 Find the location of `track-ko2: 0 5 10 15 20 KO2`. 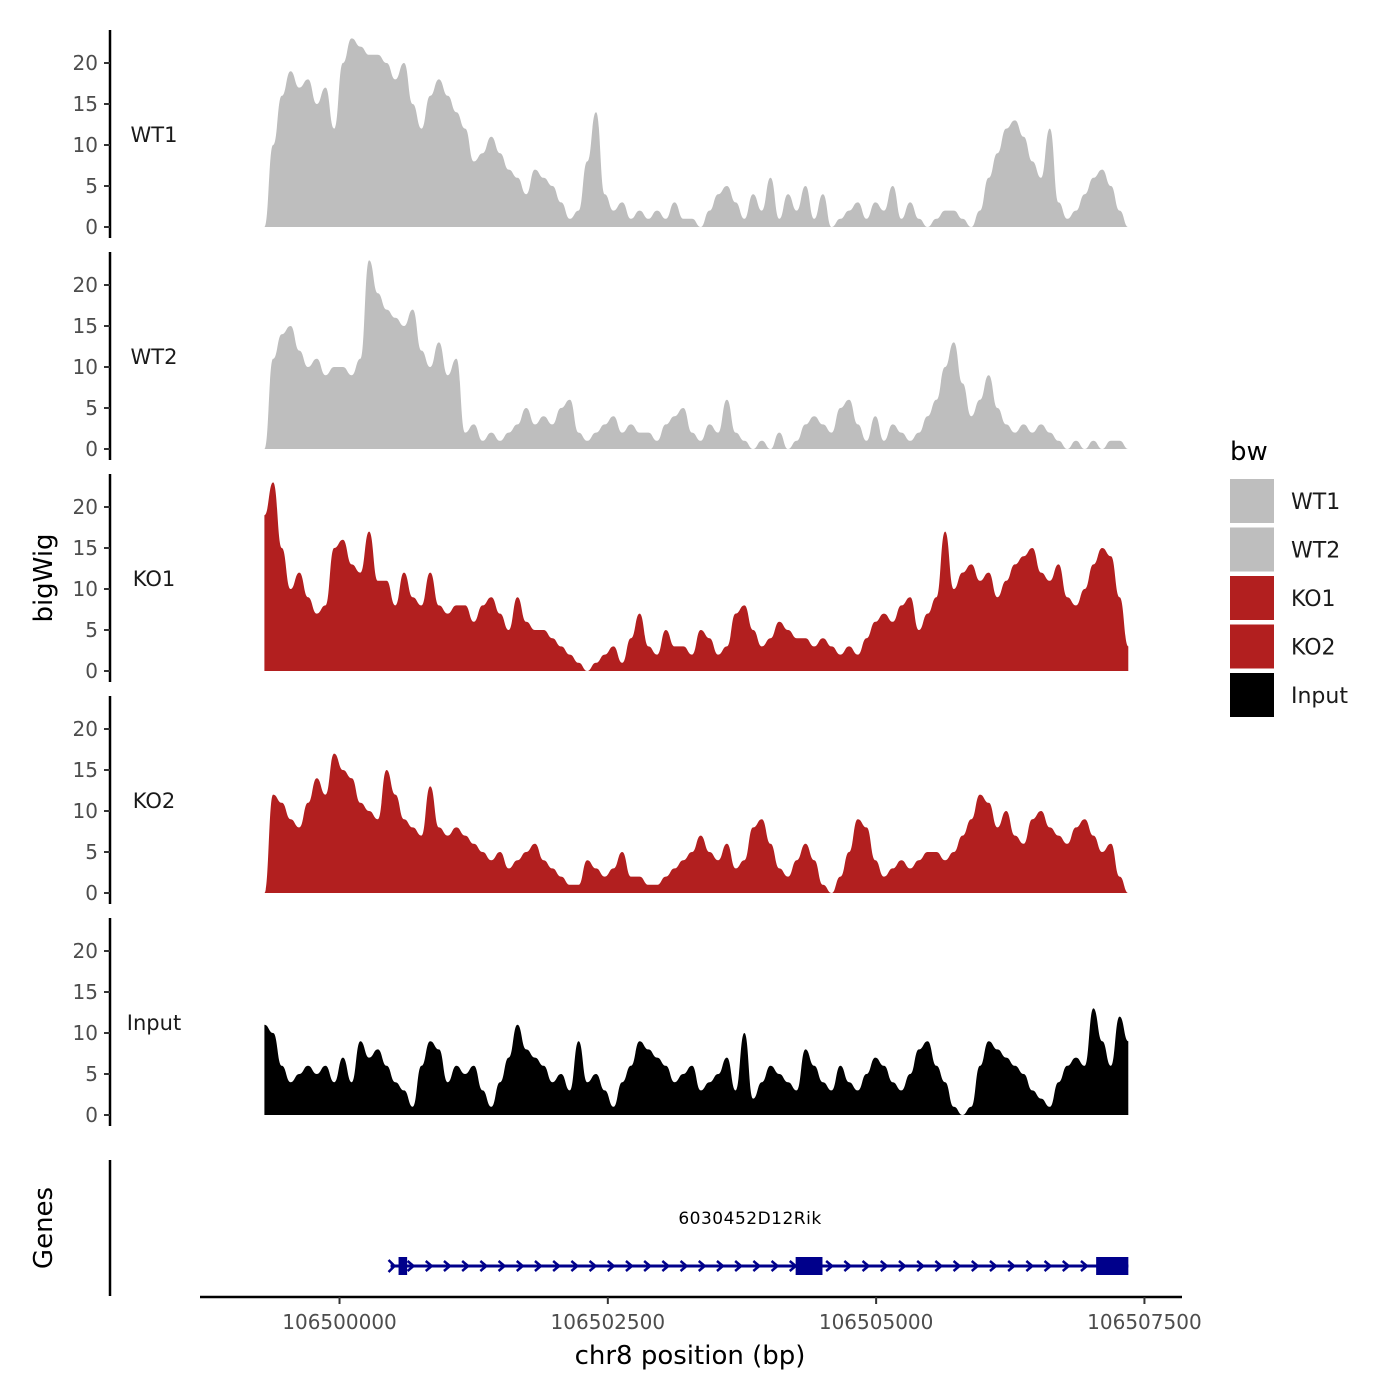

track-ko2: 0 5 10 15 20 KO2 is located at coordinates (601, 800).